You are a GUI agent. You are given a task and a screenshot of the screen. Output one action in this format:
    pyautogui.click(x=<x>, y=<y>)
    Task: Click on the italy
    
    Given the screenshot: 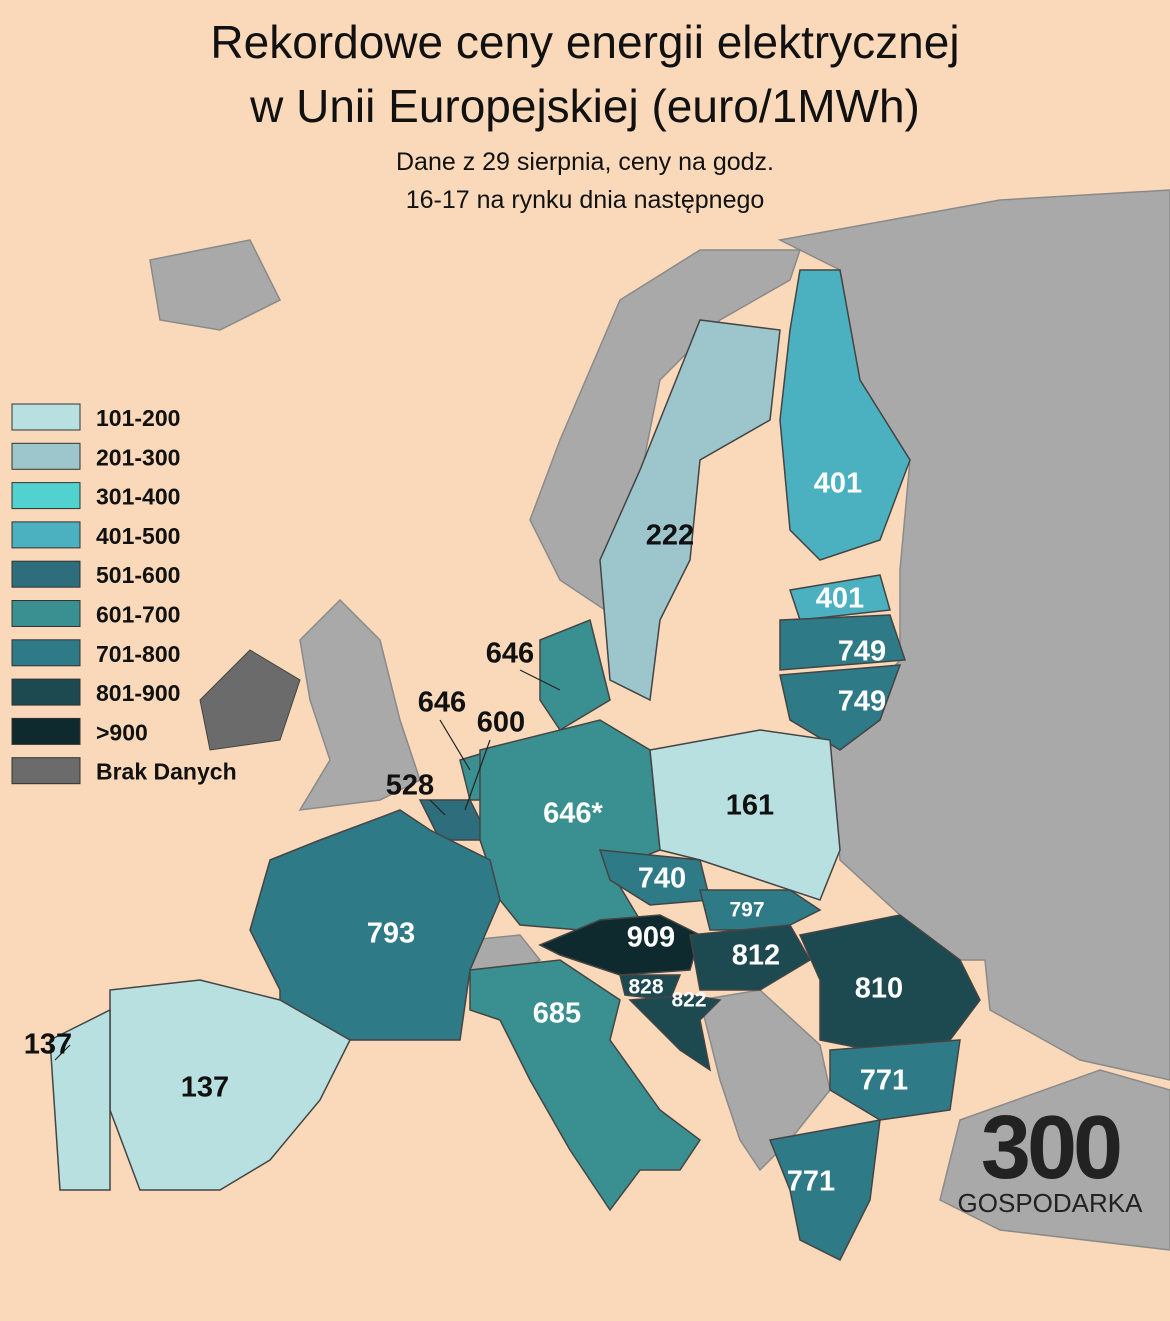 What is the action you would take?
    pyautogui.click(x=585, y=1085)
    